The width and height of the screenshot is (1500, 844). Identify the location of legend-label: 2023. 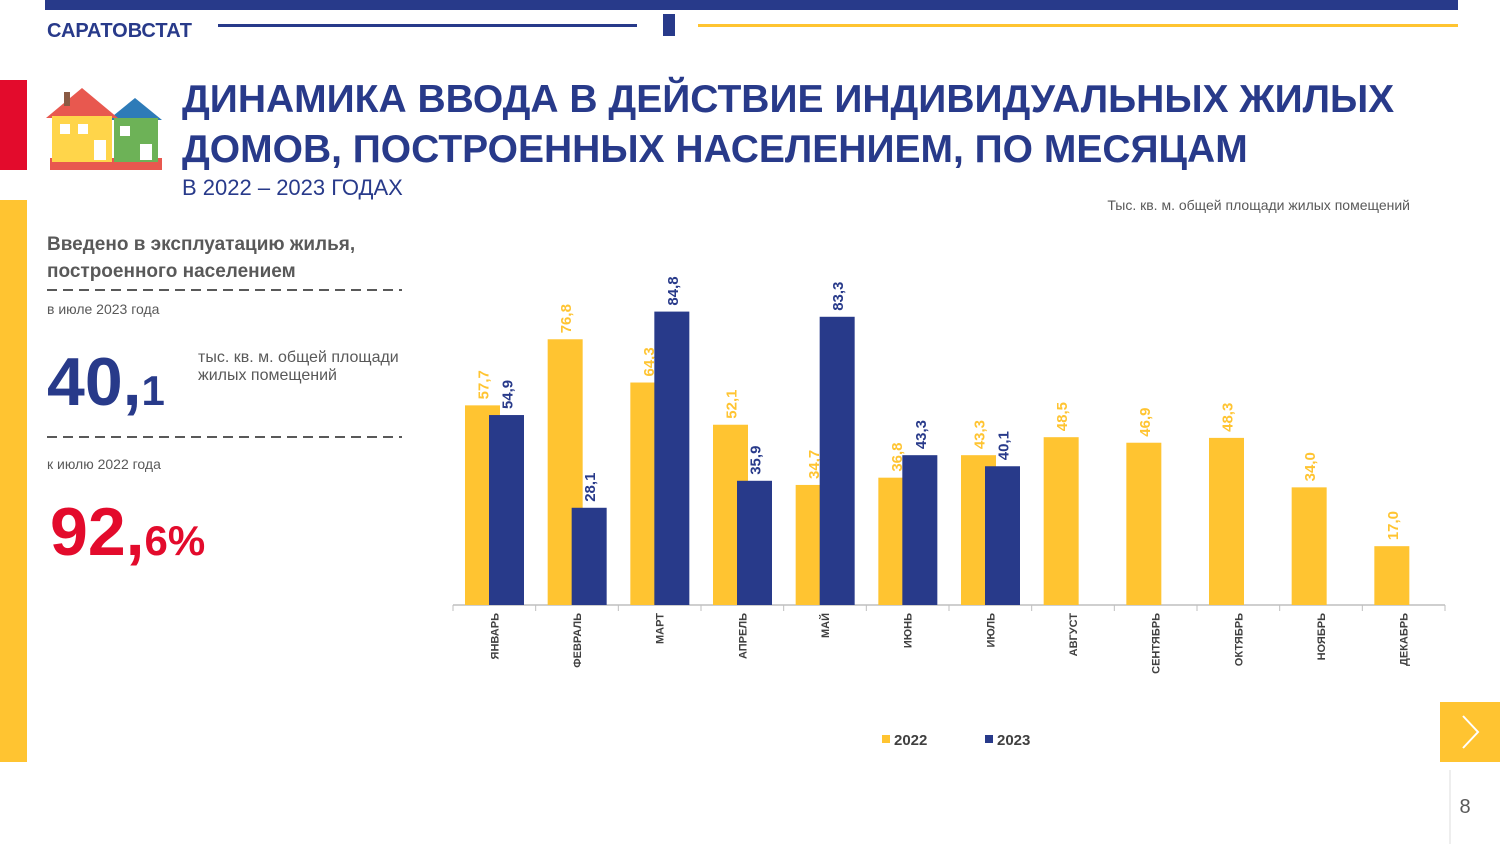
(1013, 740).